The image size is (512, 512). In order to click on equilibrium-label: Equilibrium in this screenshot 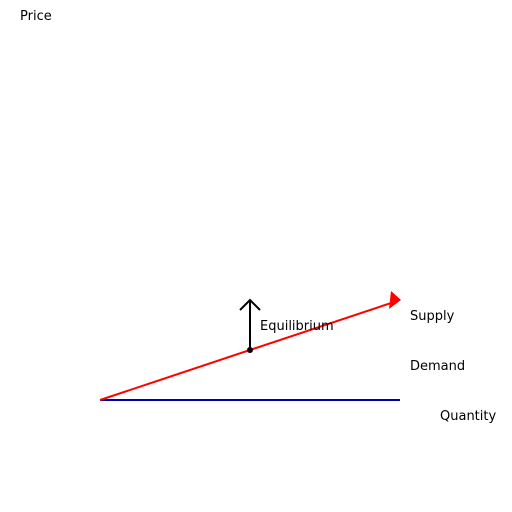, I will do `click(297, 326)`.